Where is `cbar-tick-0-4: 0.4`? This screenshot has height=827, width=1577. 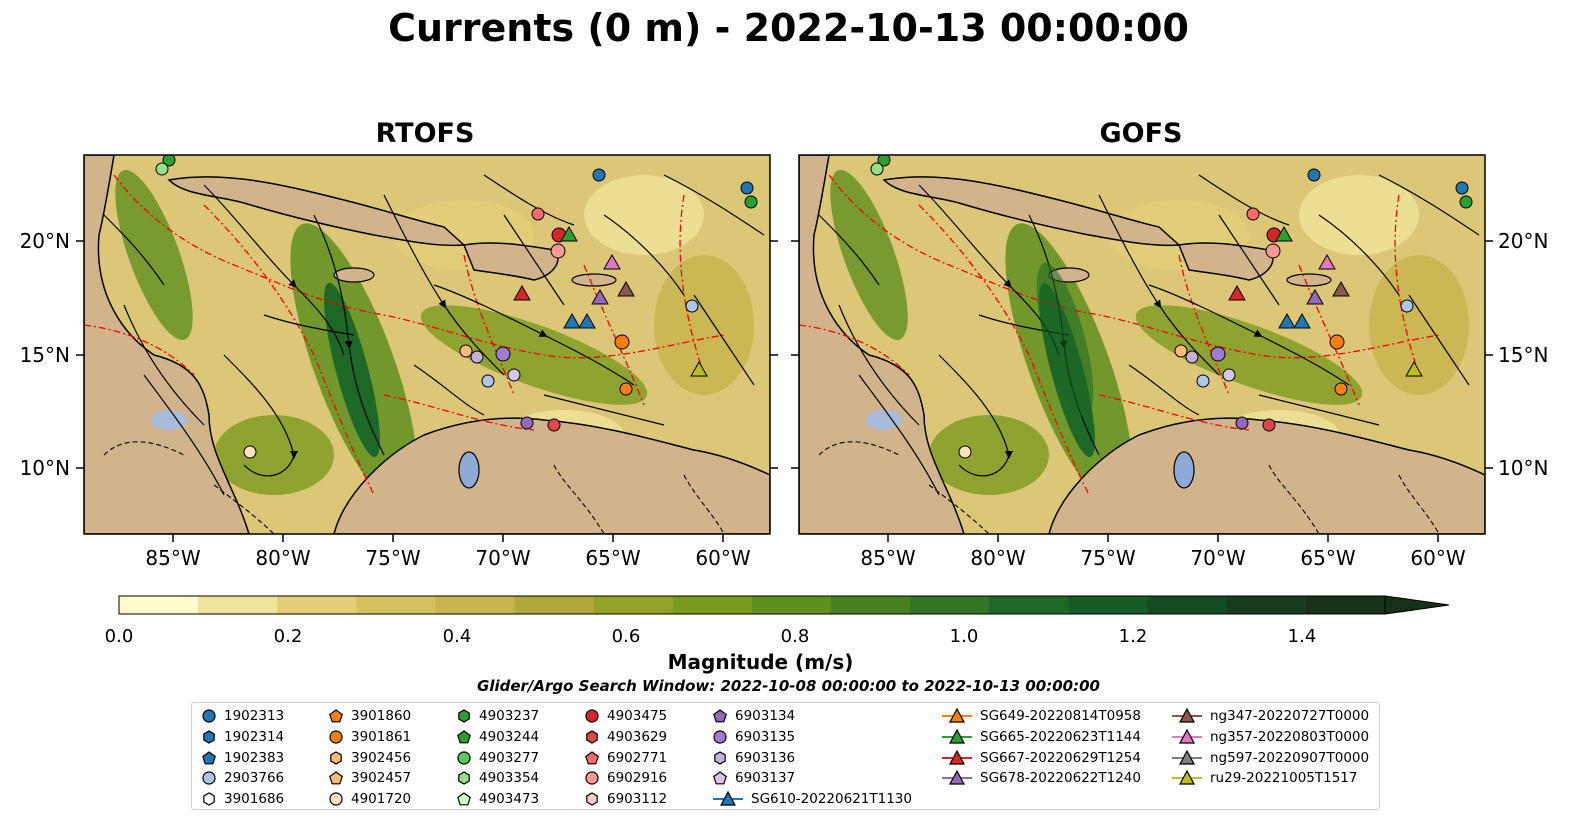
cbar-tick-0-4: 0.4 is located at coordinates (457, 636).